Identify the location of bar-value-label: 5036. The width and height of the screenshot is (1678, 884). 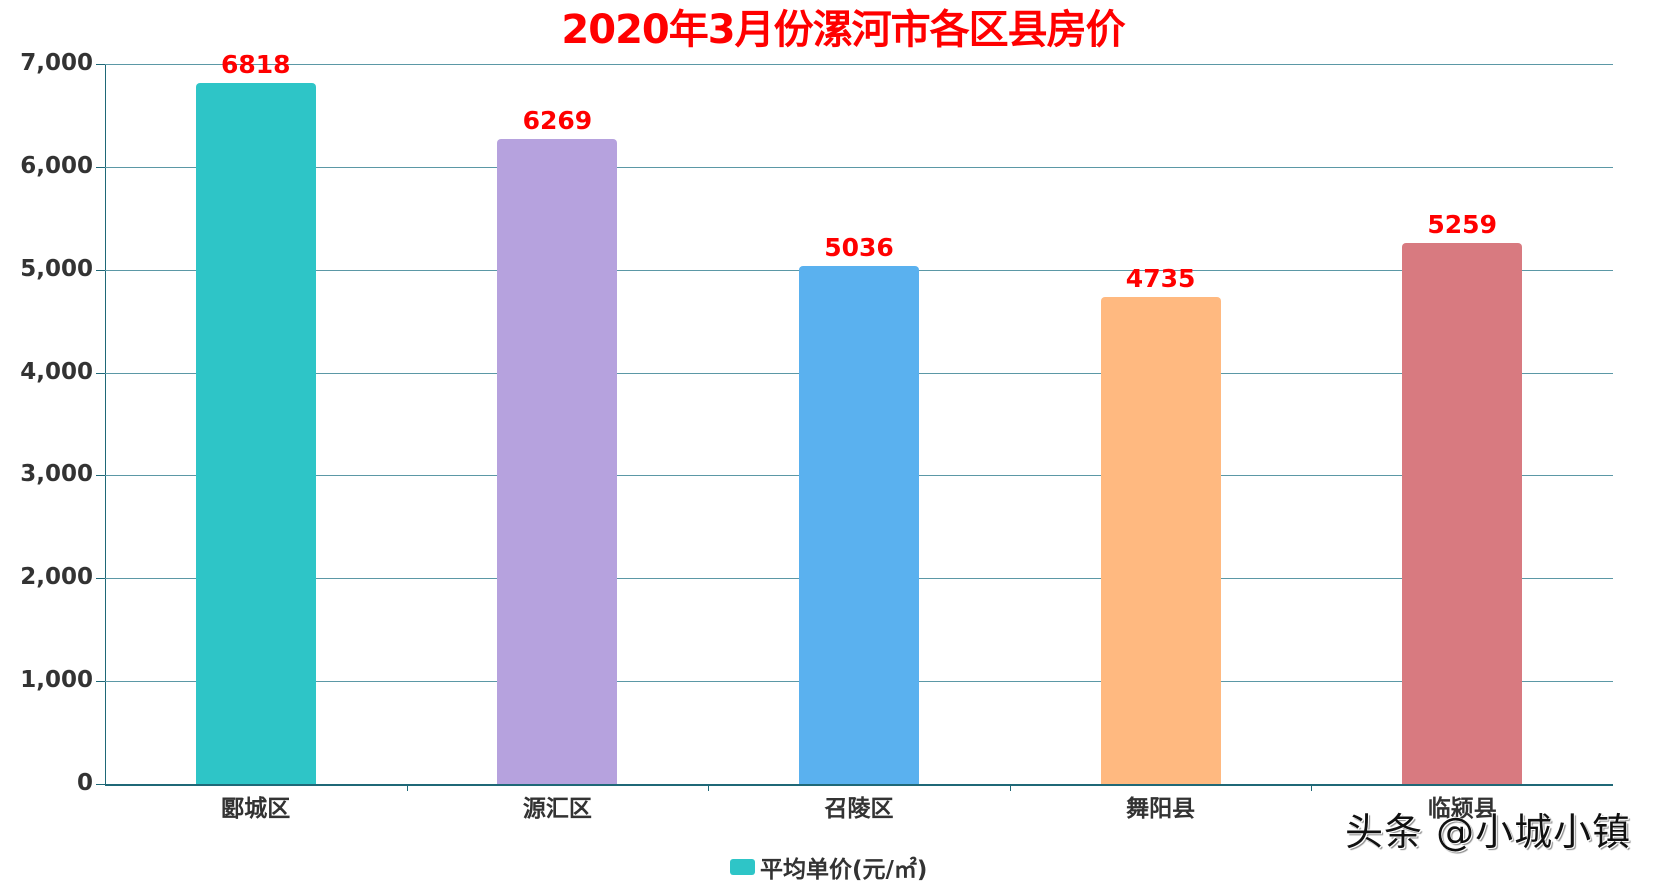
(859, 247).